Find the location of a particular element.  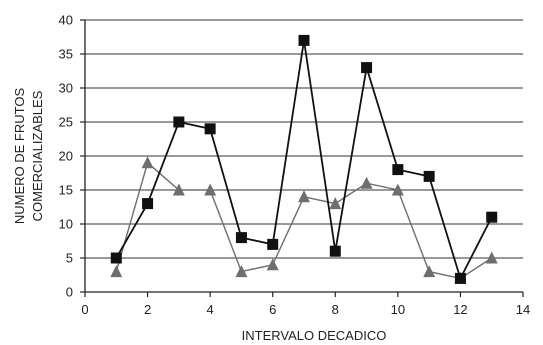

y-tick-label: 5 is located at coordinates (69, 258).